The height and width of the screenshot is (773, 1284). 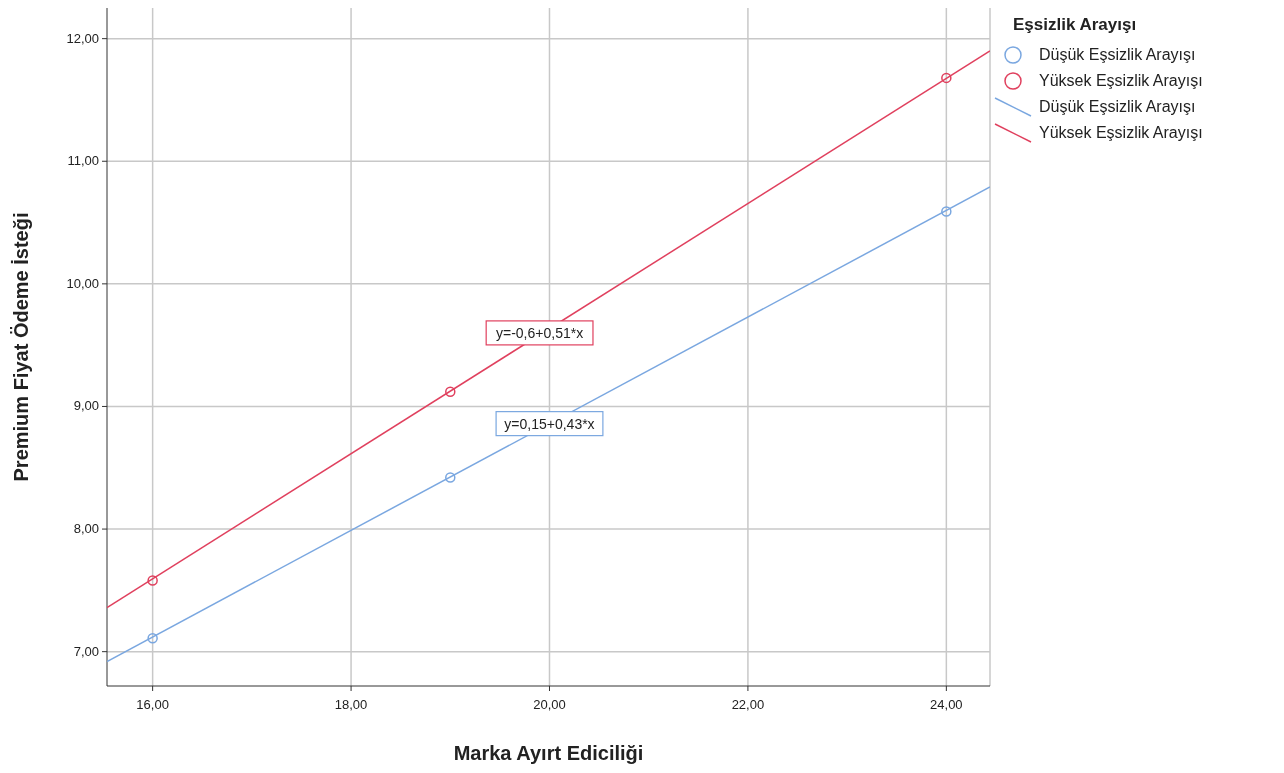 I want to click on y-tick-label: 10,00, so click(x=82, y=283).